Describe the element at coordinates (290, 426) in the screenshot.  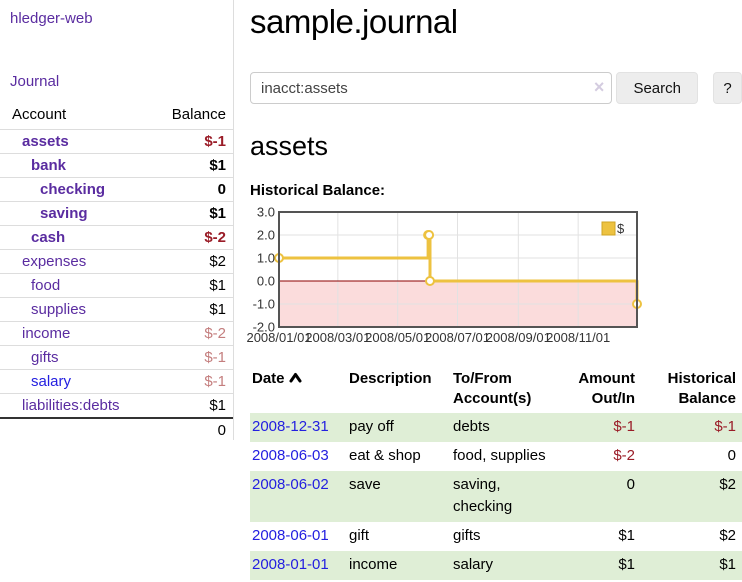
I see `transaction-date-link: 2008-12-31` at that location.